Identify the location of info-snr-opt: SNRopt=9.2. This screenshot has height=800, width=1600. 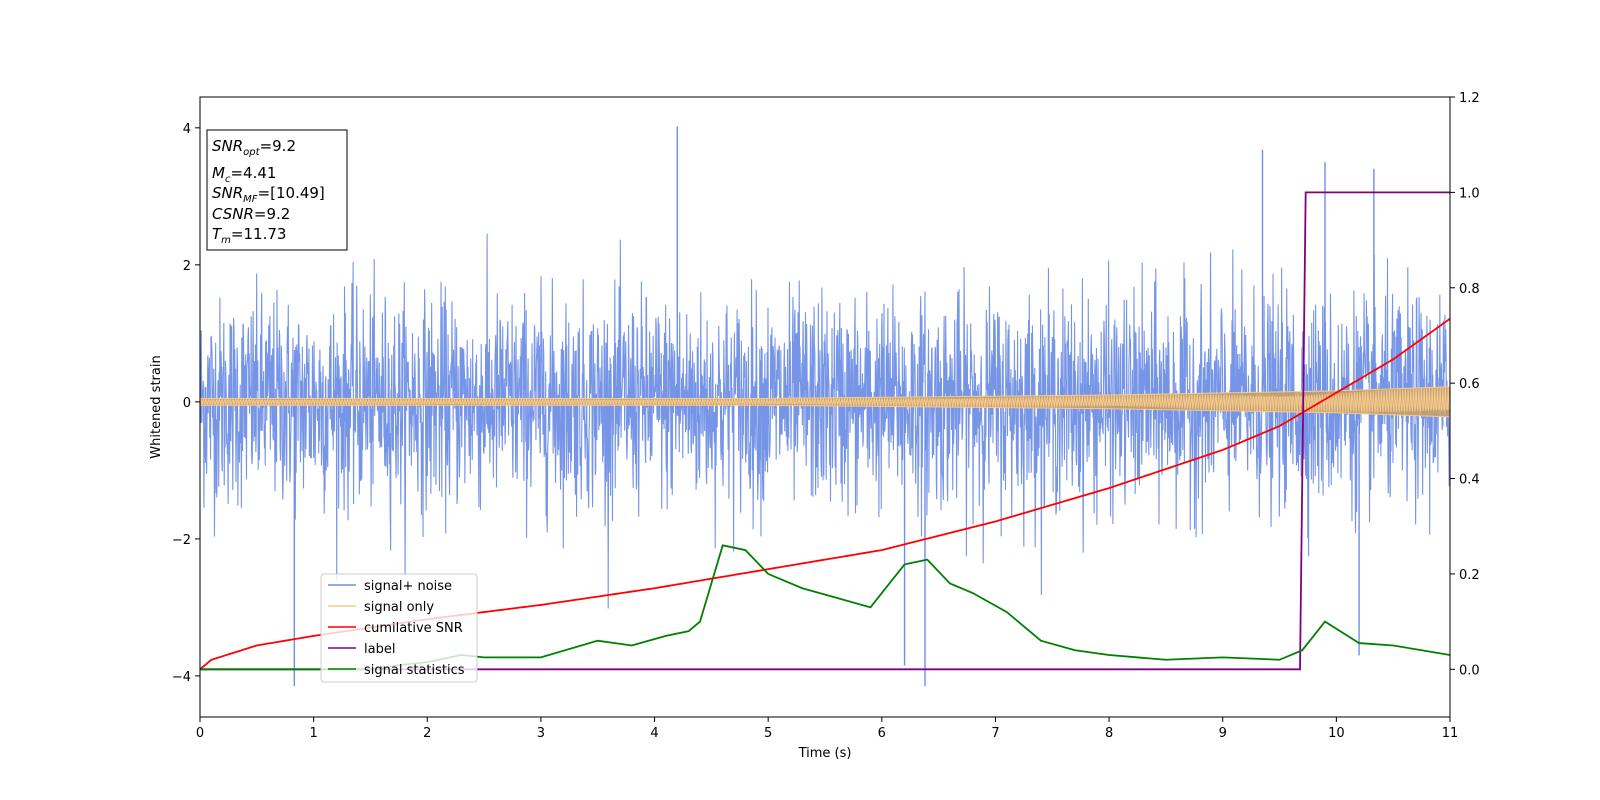
(254, 147).